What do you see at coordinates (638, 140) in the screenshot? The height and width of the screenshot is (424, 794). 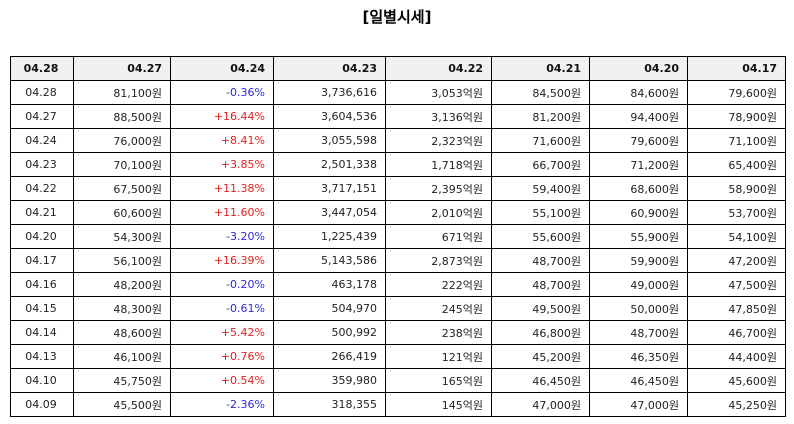 I see `high-price-cell: 79,600원` at bounding box center [638, 140].